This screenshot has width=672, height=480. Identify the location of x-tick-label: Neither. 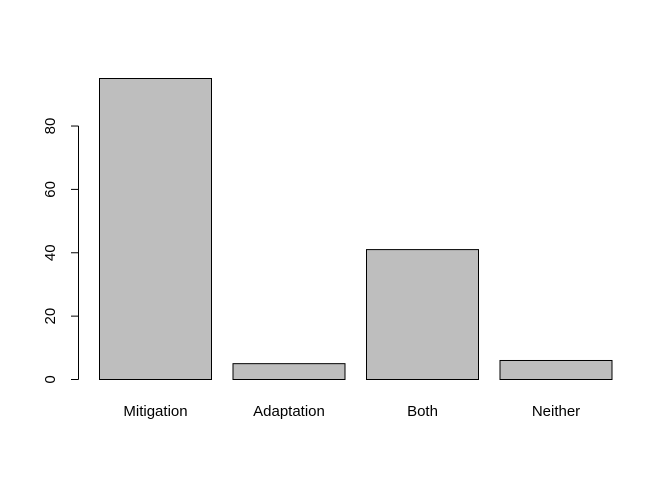
(556, 411).